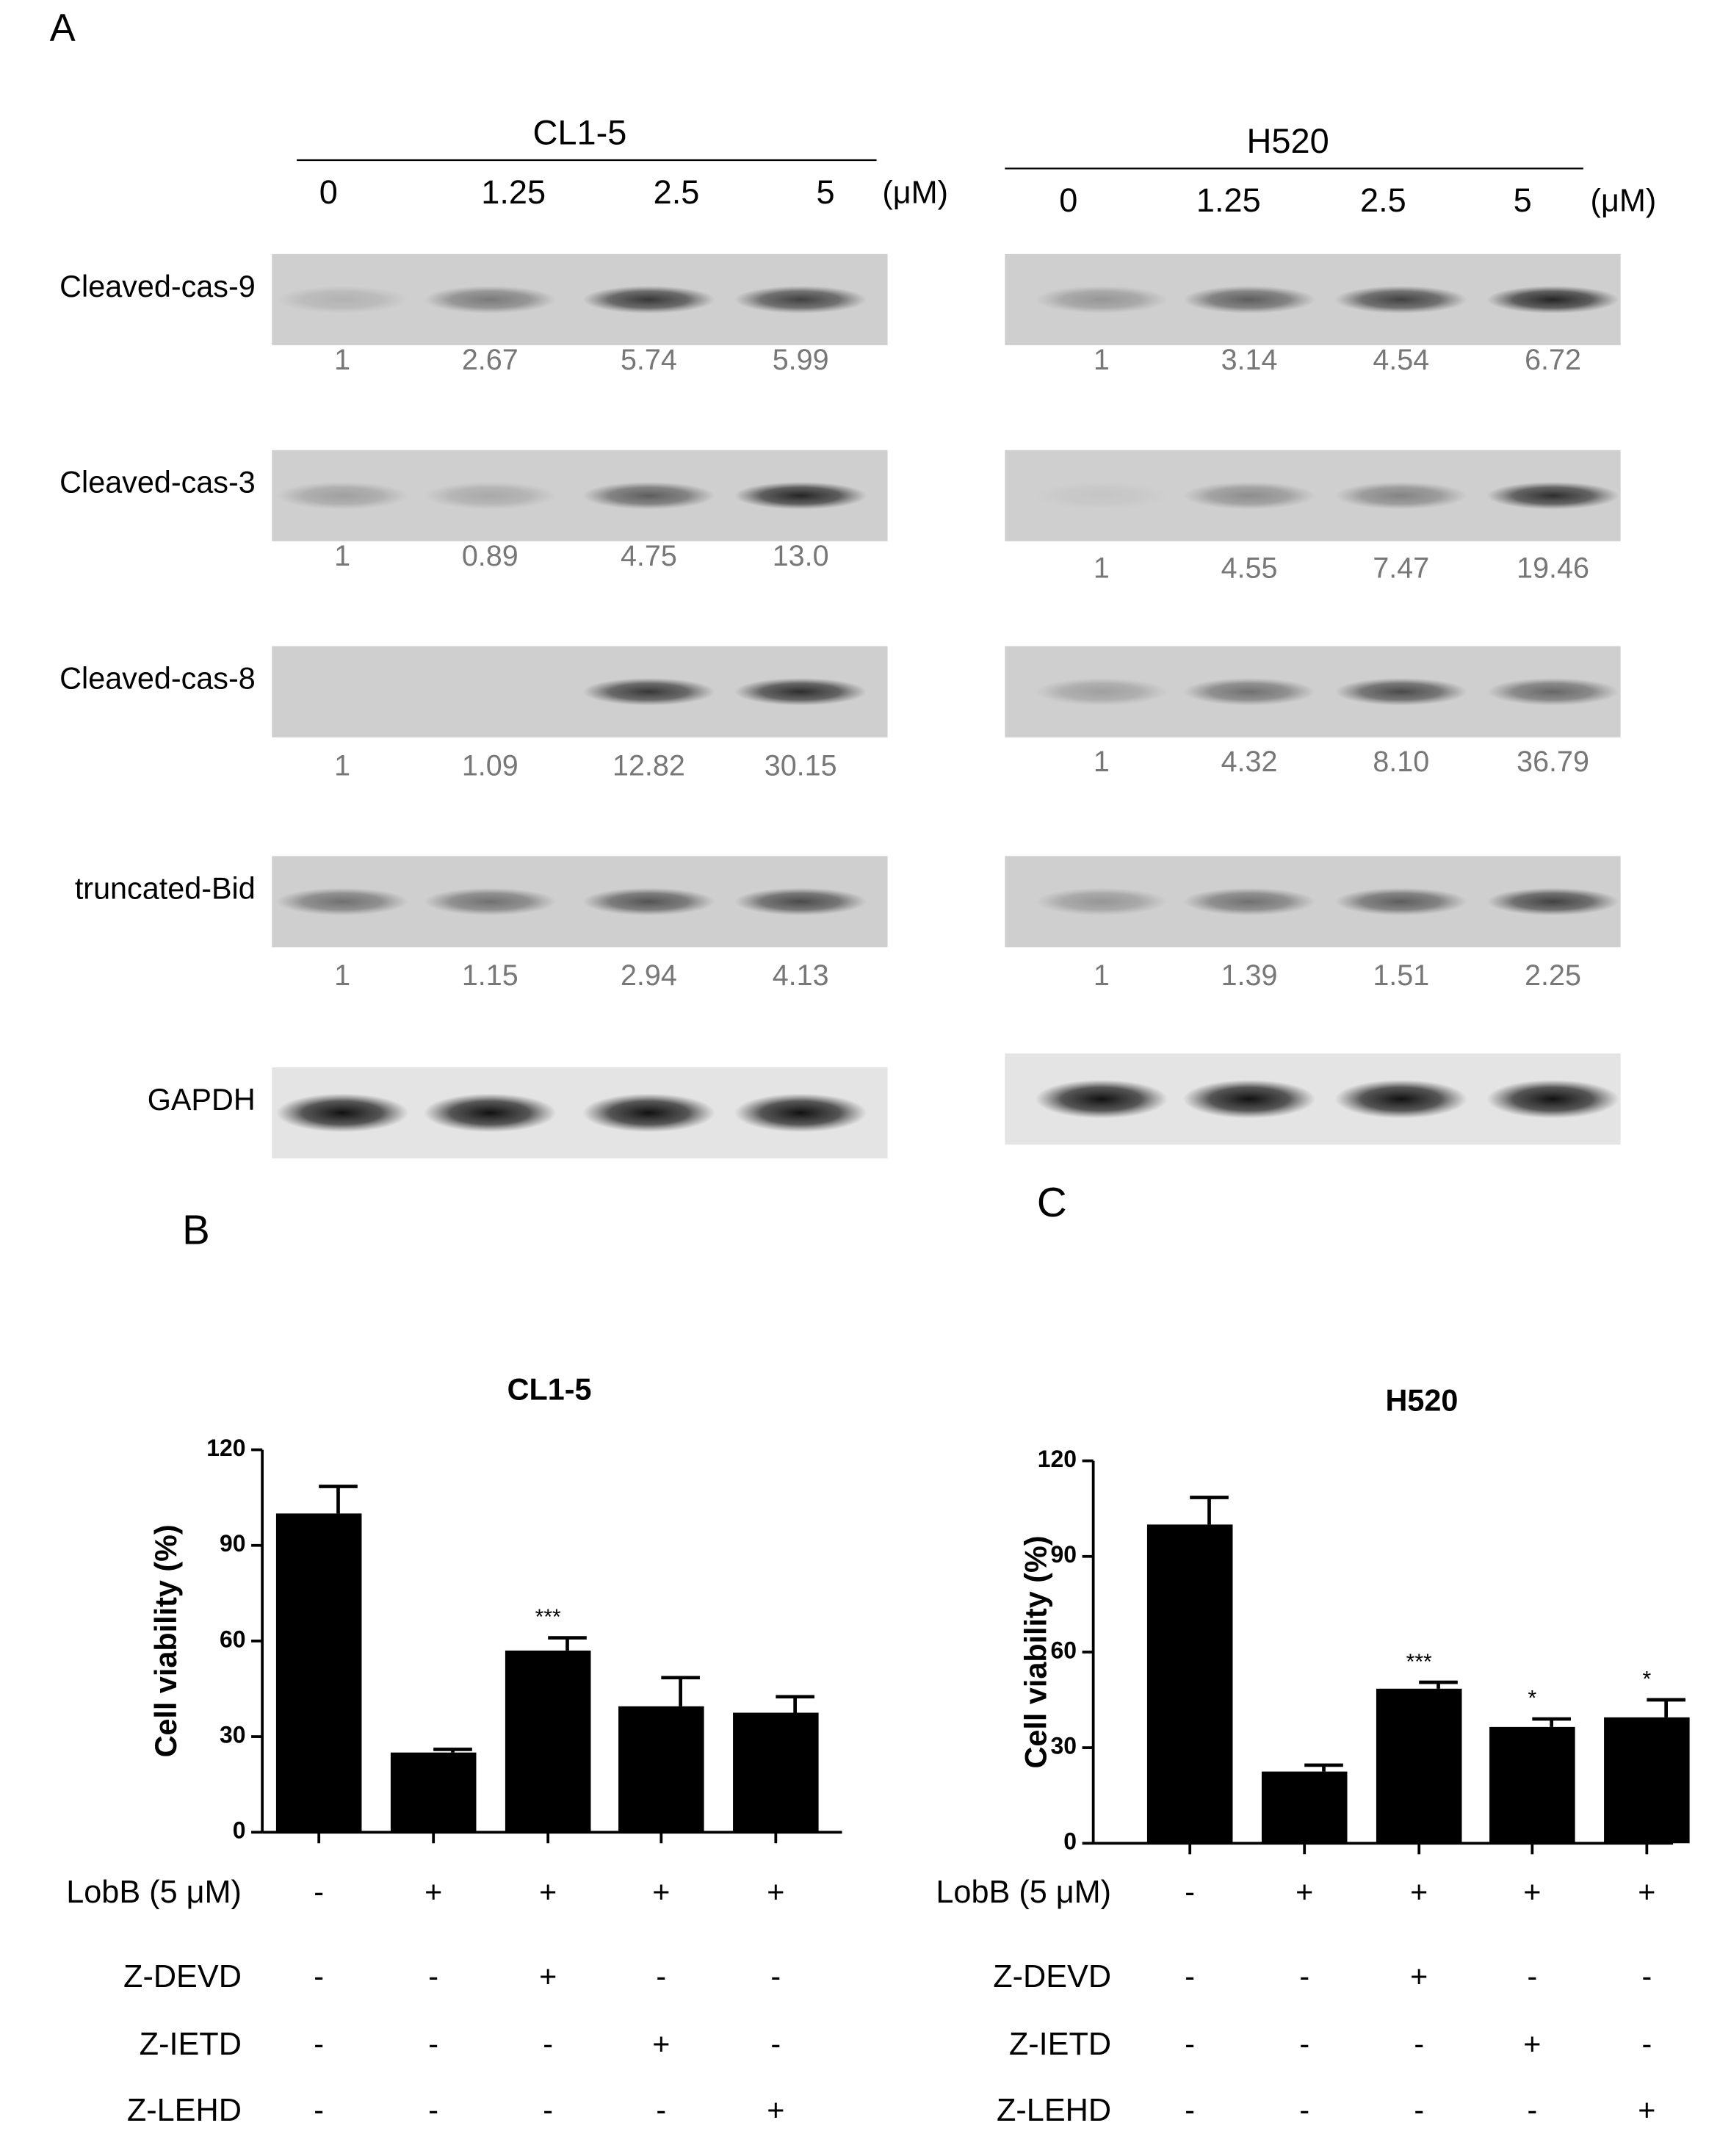 This screenshot has height=2156, width=1731. Describe the element at coordinates (1250, 568) in the screenshot. I see `band-quantification: 4.55` at that location.